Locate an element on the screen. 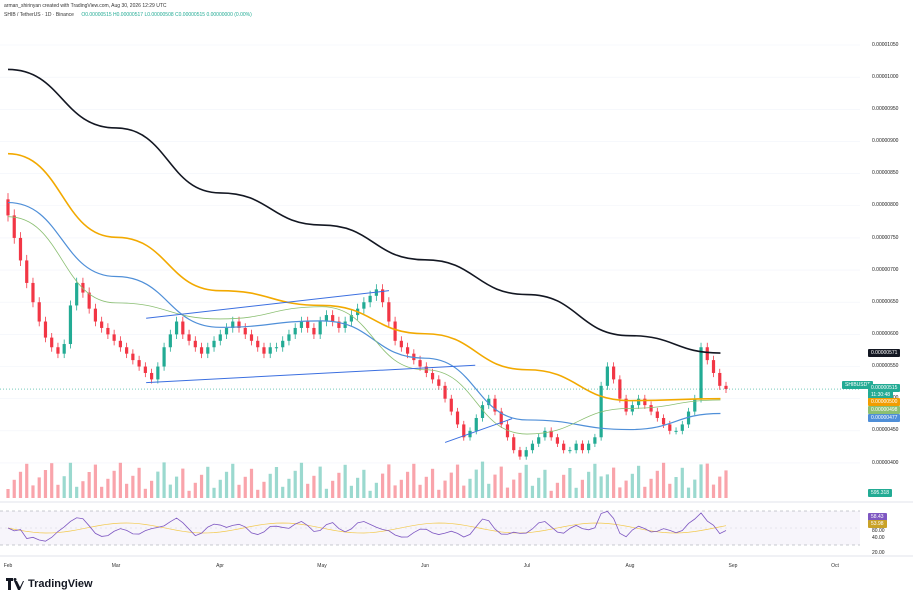 This screenshot has height=600, width=913. ma100-value-tag: 0.00000477 is located at coordinates (884, 418).